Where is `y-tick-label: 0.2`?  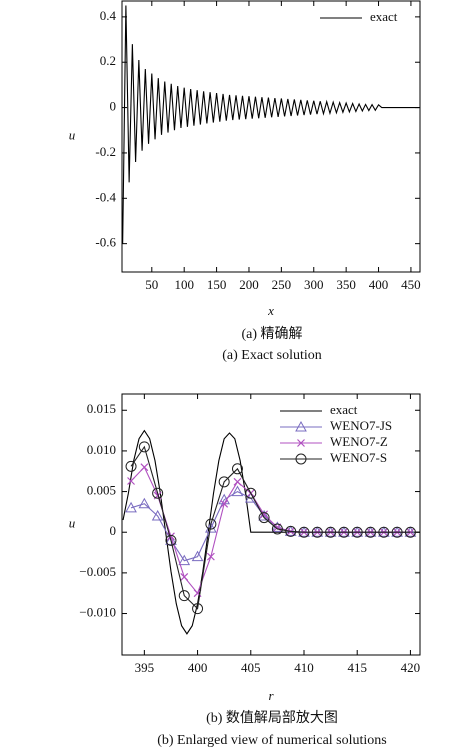
y-tick-label: 0.2 is located at coordinates (108, 60).